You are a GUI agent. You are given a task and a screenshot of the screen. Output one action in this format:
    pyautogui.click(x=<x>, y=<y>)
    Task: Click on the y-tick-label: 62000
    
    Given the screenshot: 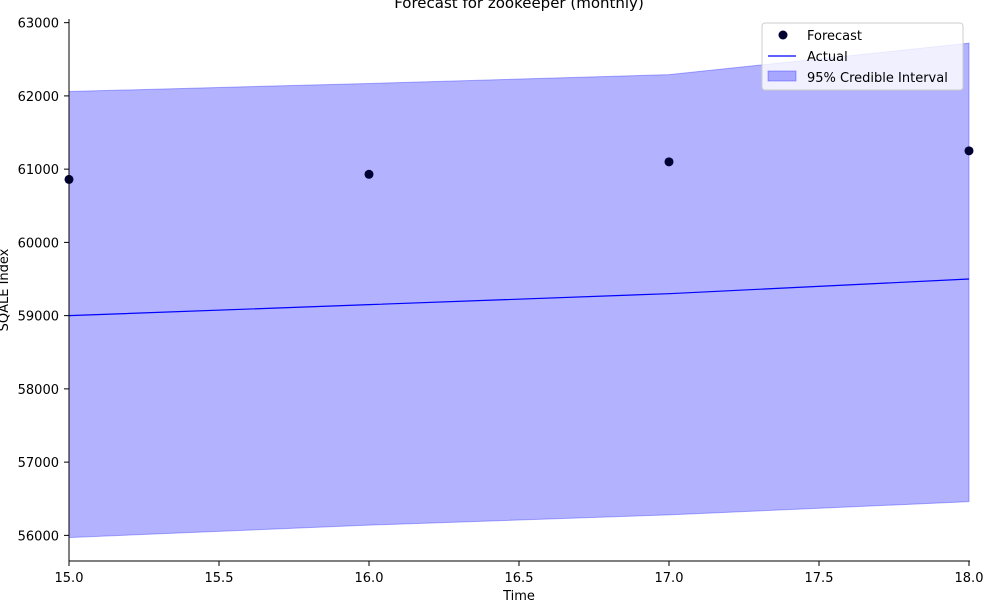 What is the action you would take?
    pyautogui.click(x=38, y=97)
    